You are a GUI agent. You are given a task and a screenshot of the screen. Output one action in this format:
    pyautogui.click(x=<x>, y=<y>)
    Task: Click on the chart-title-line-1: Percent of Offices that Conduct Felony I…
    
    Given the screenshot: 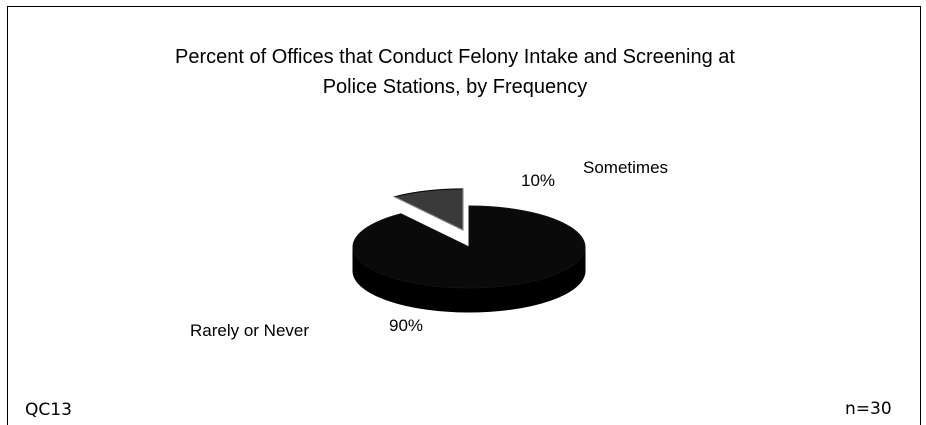 What is the action you would take?
    pyautogui.click(x=455, y=57)
    